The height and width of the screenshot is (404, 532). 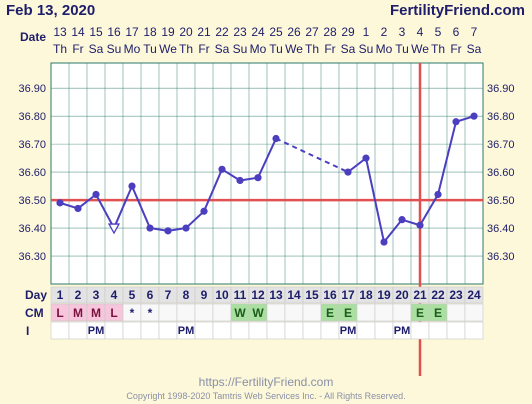 What do you see at coordinates (312, 32) in the screenshot?
I see `date-label: 27` at bounding box center [312, 32].